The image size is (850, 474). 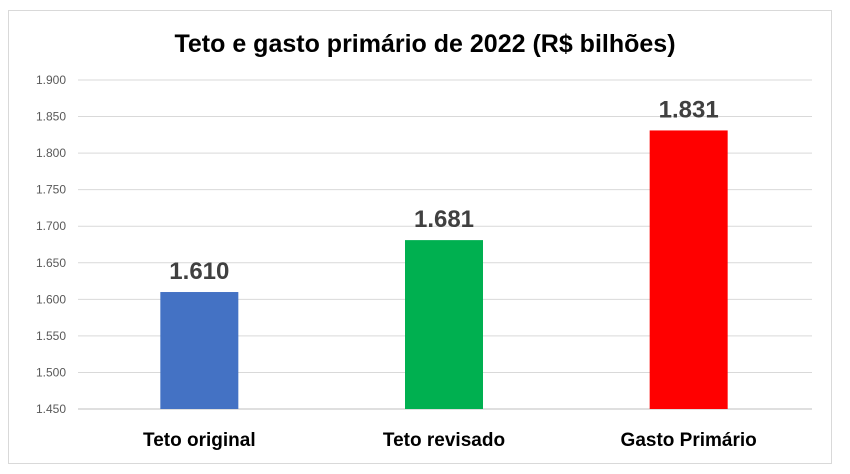 I want to click on x-axis: Teto original Teto revisado Gasto Primário, so click(x=450, y=440).